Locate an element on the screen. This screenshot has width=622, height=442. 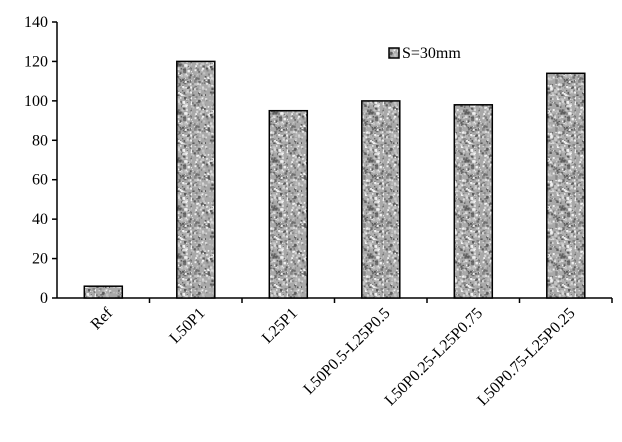
y-tick-label: 20 is located at coordinates (40, 259).